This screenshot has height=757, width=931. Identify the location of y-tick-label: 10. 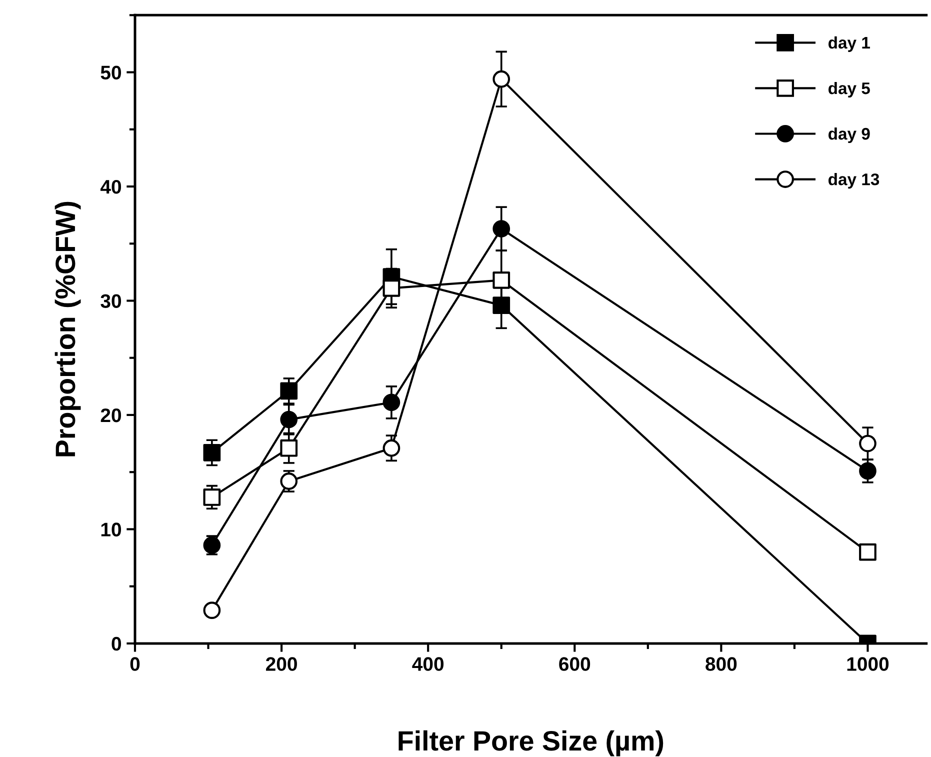
(111, 529).